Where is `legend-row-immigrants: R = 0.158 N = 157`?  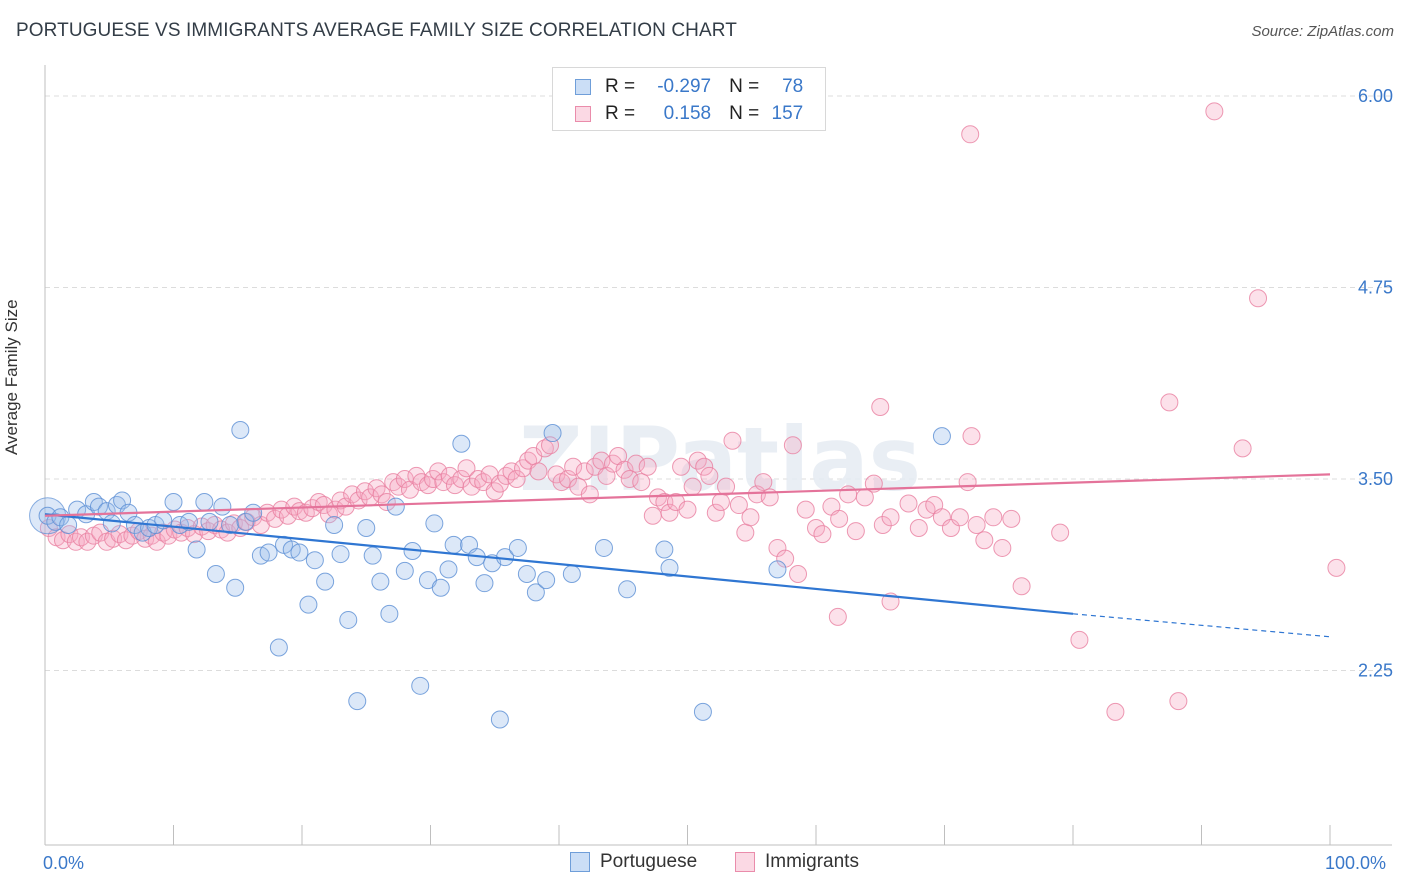
legend-row-immigrants: R = 0.158 N = 157 is located at coordinates (689, 114).